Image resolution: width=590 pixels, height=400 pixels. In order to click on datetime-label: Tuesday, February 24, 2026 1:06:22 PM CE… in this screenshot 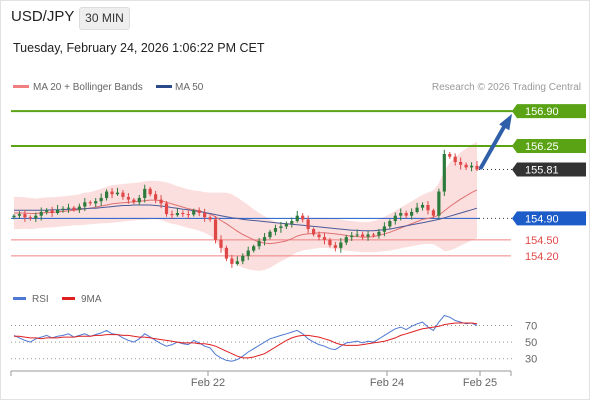, I will do `click(139, 48)`.